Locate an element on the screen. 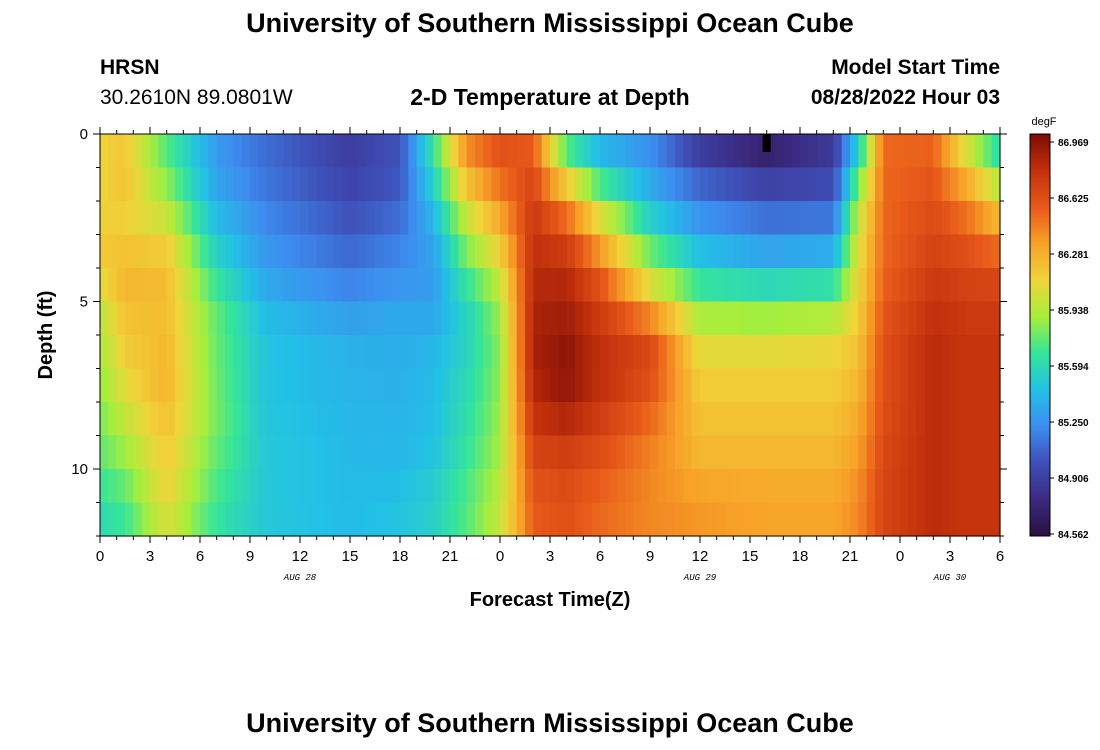  x-tick-label: 21 is located at coordinates (450, 556).